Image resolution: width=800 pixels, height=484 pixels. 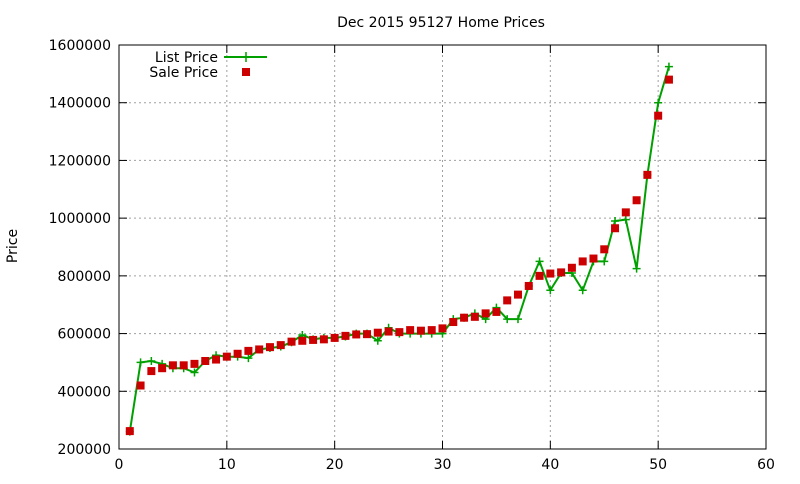 What do you see at coordinates (443, 465) in the screenshot?
I see `x-tick-label: 30` at bounding box center [443, 465].